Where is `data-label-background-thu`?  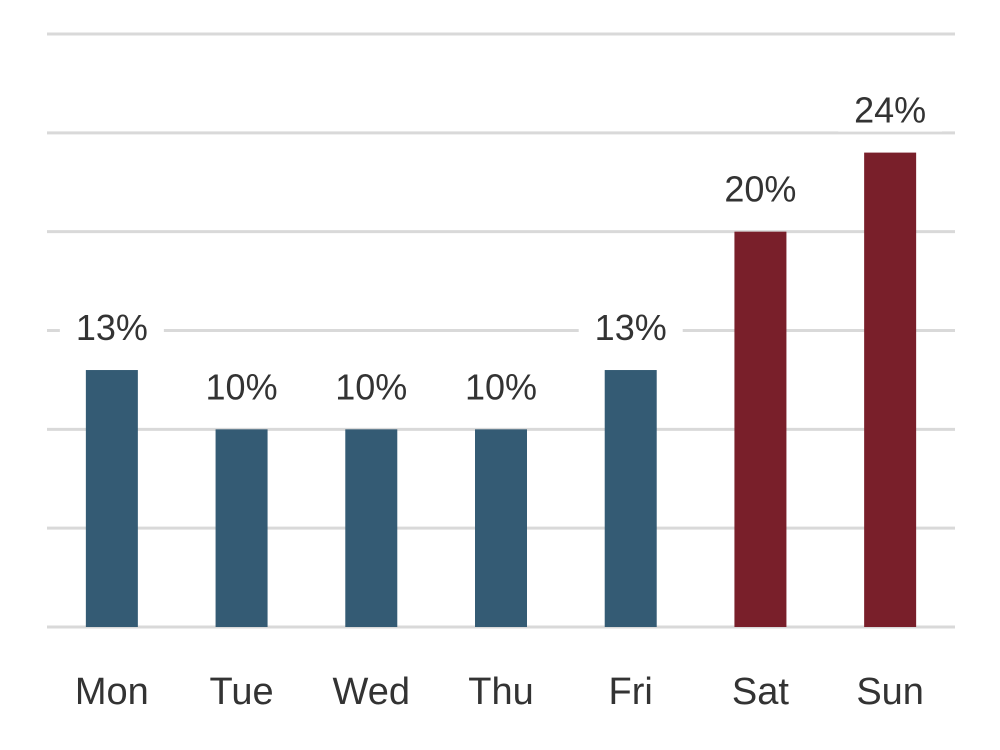 data-label-background-thu is located at coordinates (501, 387).